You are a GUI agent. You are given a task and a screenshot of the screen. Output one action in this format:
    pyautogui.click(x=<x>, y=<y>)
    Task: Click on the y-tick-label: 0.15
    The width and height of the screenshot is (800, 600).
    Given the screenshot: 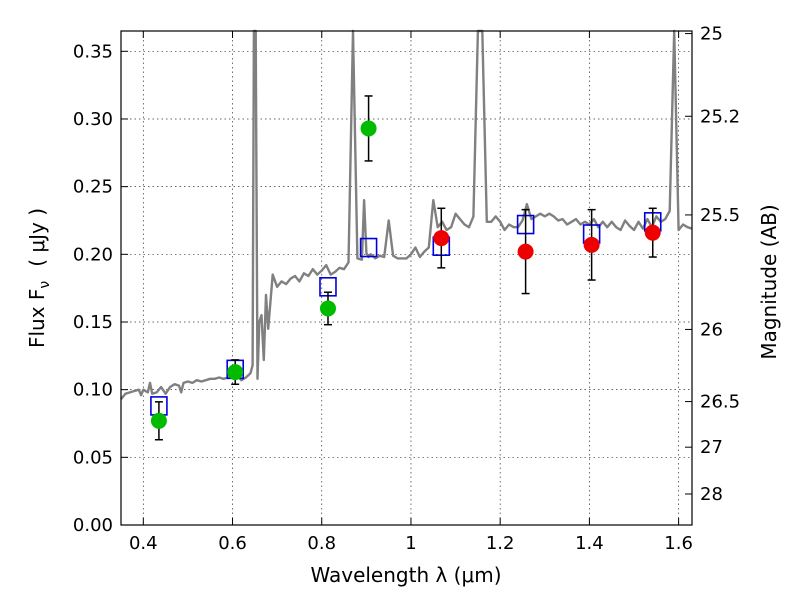 What is the action you would take?
    pyautogui.click(x=93, y=322)
    